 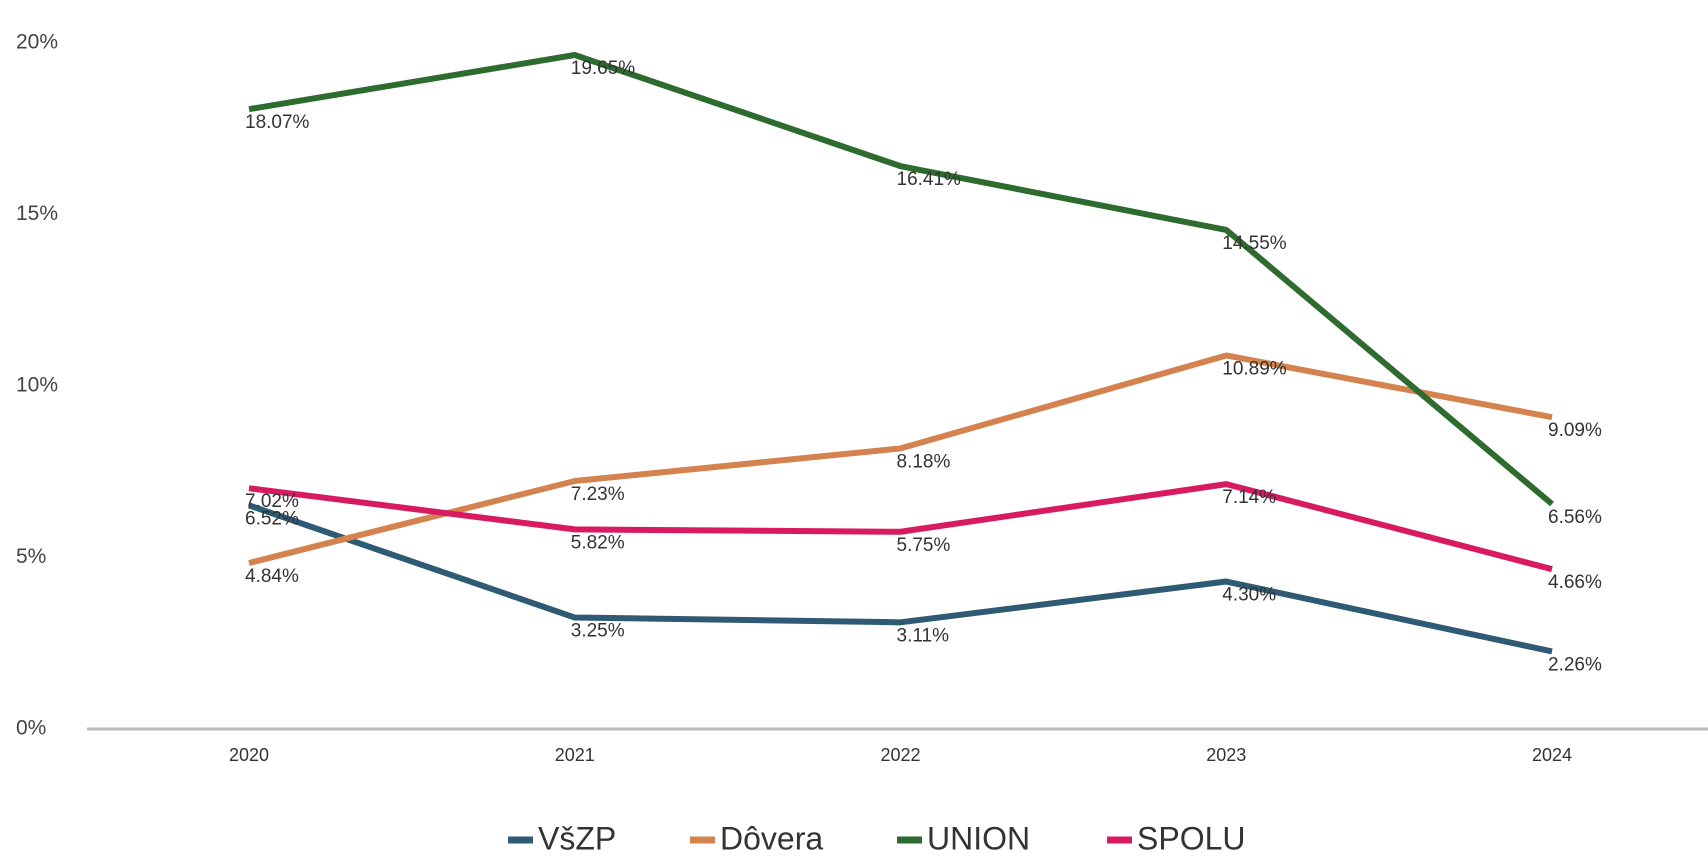 I want to click on data-label: 4.84%, so click(x=272, y=576).